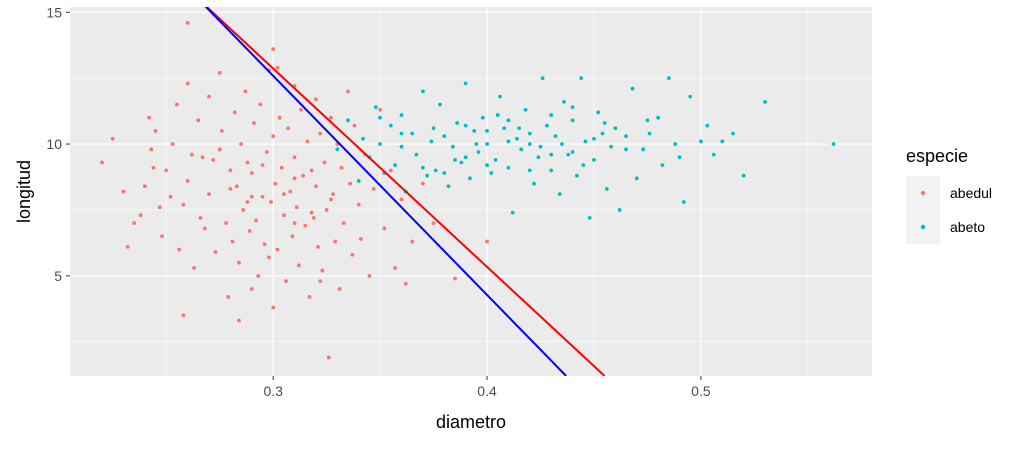  I want to click on y-tick-label: 10, so click(54, 144).